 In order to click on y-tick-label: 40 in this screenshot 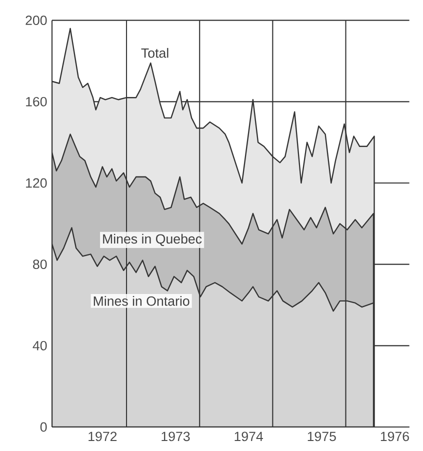, I will do `click(39, 345)`.